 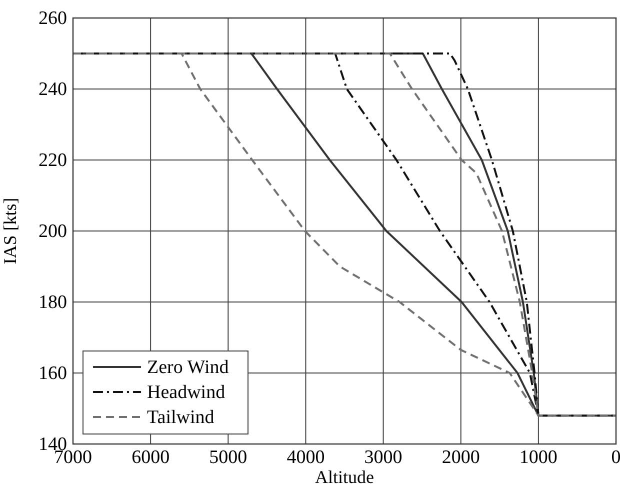 What do you see at coordinates (228, 457) in the screenshot?
I see `x-tick-label: 5000` at bounding box center [228, 457].